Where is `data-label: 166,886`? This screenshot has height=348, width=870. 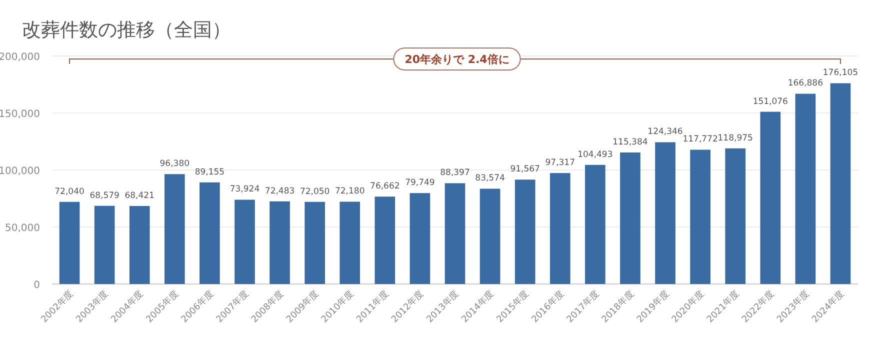 data-label: 166,886 is located at coordinates (806, 83).